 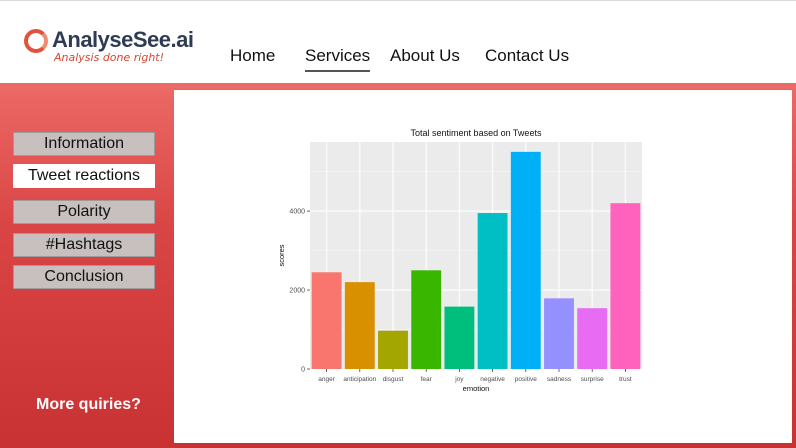 I want to click on bar-disgust, so click(x=393, y=349).